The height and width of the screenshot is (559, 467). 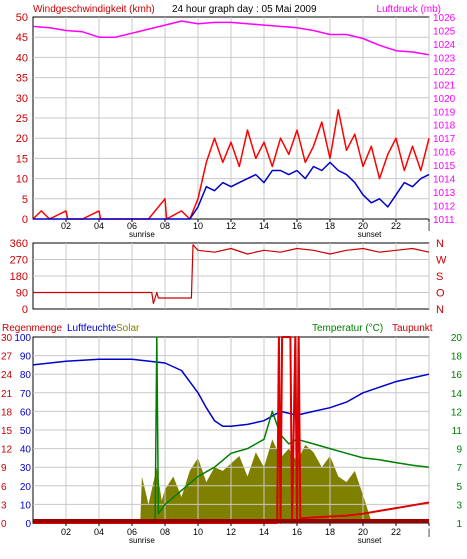 What do you see at coordinates (231, 190) in the screenshot?
I see `wind-speed-line` at bounding box center [231, 190].